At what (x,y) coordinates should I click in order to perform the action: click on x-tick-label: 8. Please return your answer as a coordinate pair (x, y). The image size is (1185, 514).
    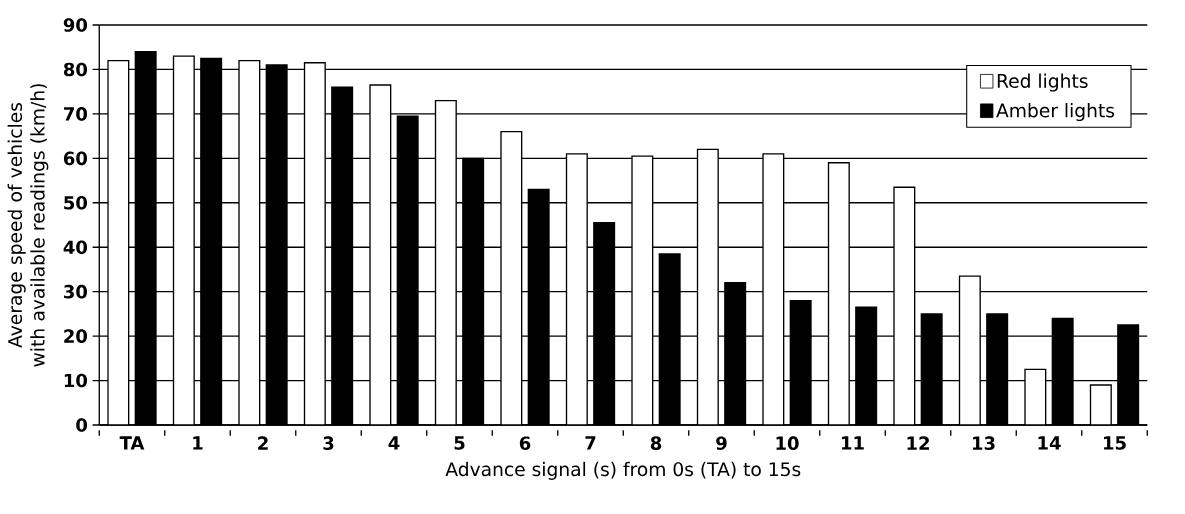
    Looking at the image, I should click on (656, 443).